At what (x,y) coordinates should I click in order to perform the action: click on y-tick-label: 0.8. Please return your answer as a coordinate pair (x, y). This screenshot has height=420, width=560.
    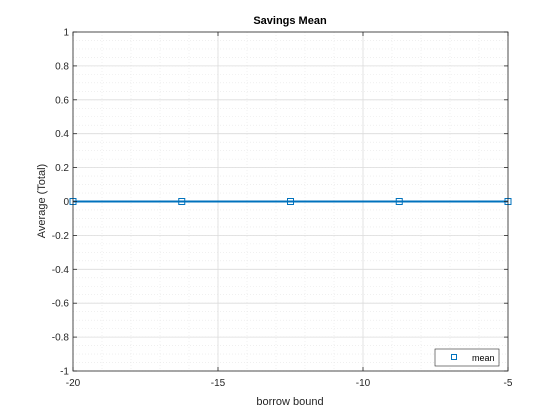
    Looking at the image, I should click on (62, 66).